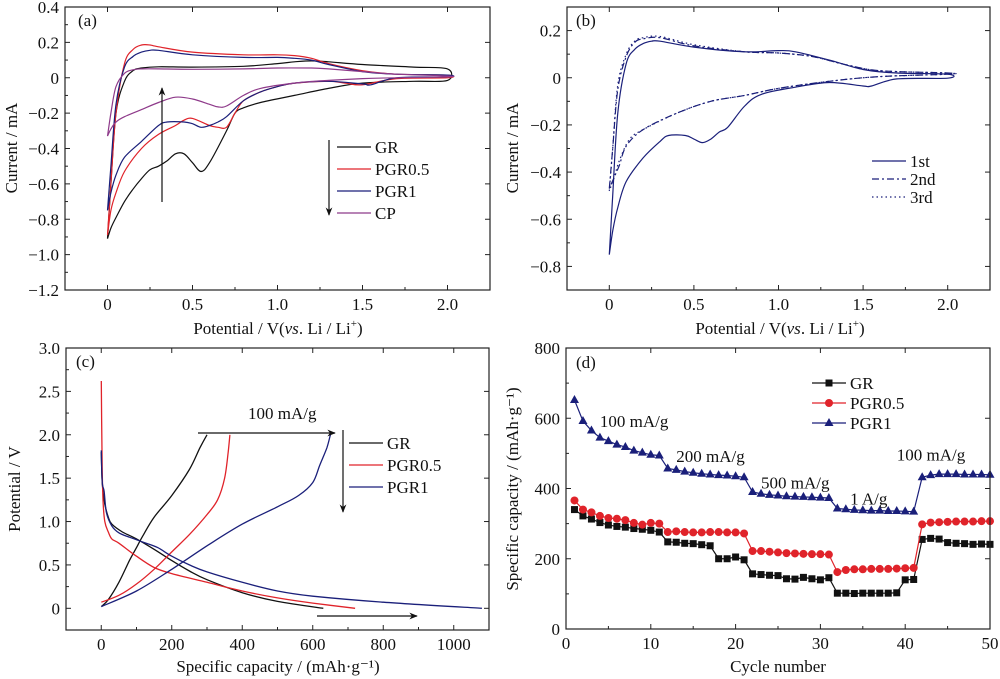  Describe the element at coordinates (377, 191) in the screenshot. I see `legend-item: PGR1` at that location.